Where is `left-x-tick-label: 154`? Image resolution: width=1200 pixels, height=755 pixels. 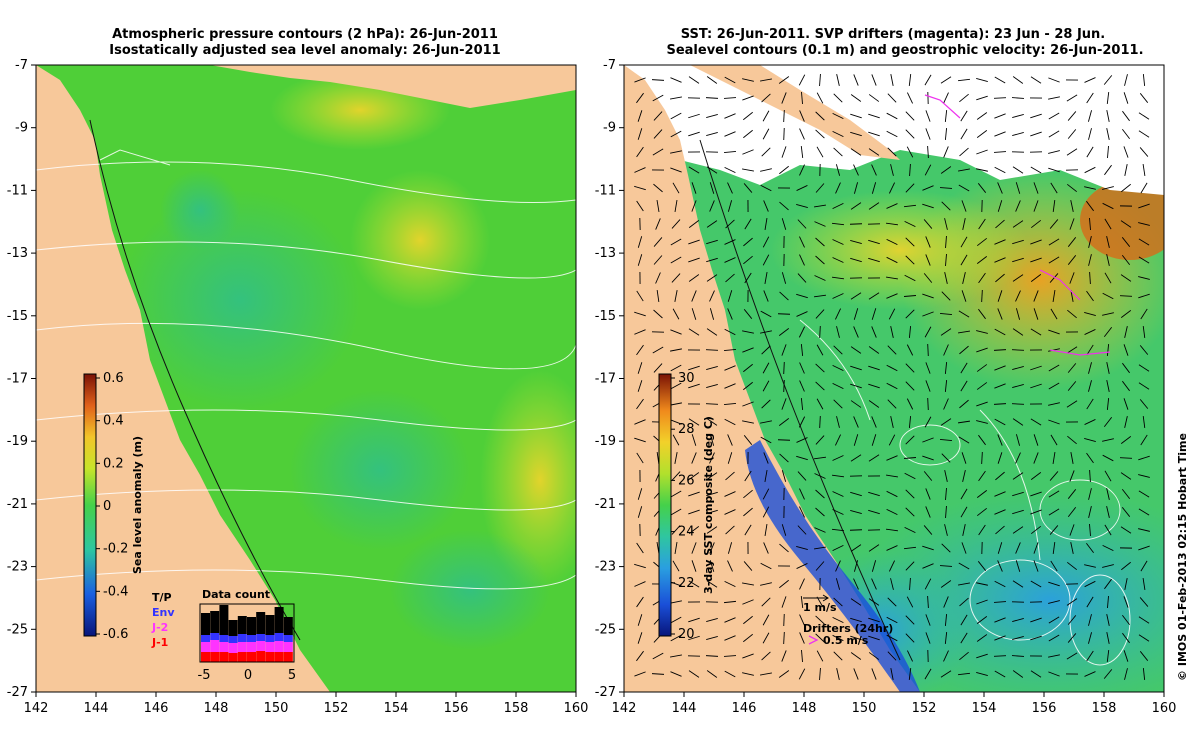 left-x-tick-label: 154 is located at coordinates (396, 708).